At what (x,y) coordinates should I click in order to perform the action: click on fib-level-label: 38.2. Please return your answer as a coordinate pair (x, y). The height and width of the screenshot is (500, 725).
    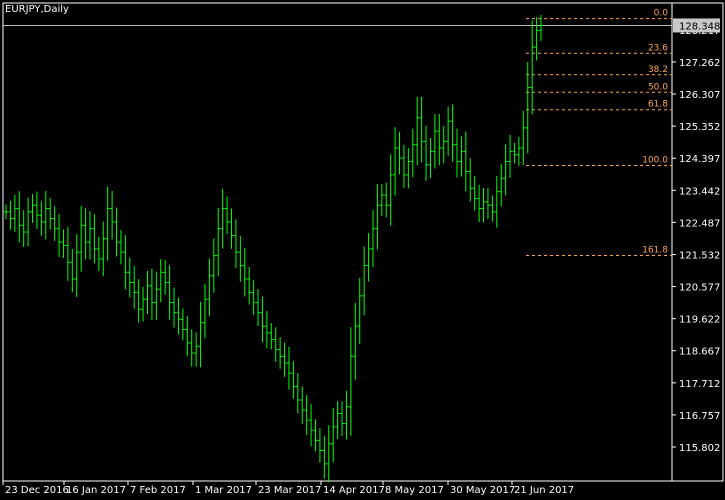
    Looking at the image, I should click on (658, 70).